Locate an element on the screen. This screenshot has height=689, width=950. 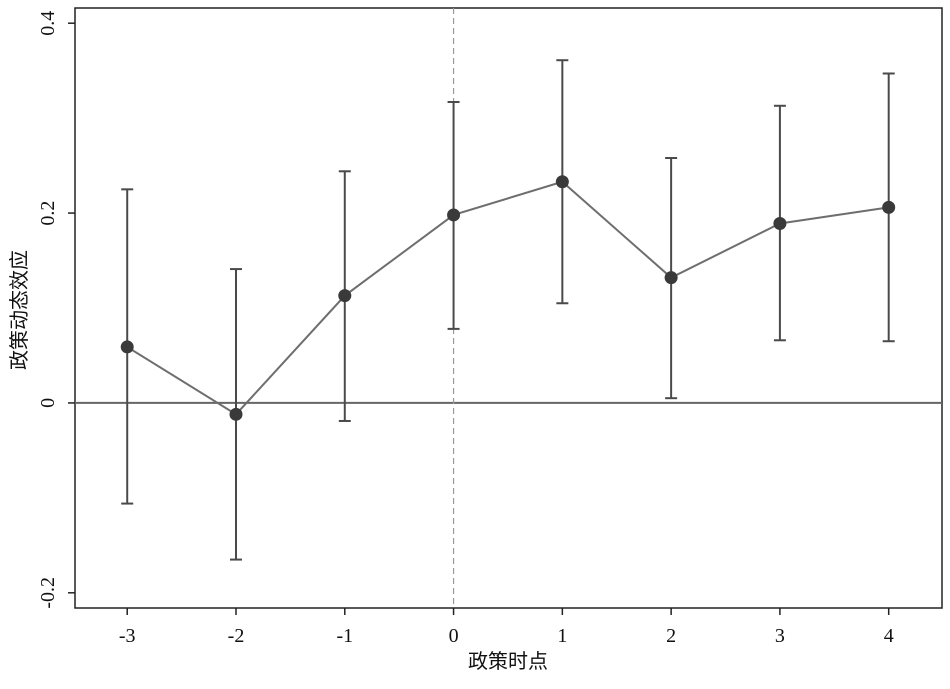
x-tick-label: 2 is located at coordinates (671, 636).